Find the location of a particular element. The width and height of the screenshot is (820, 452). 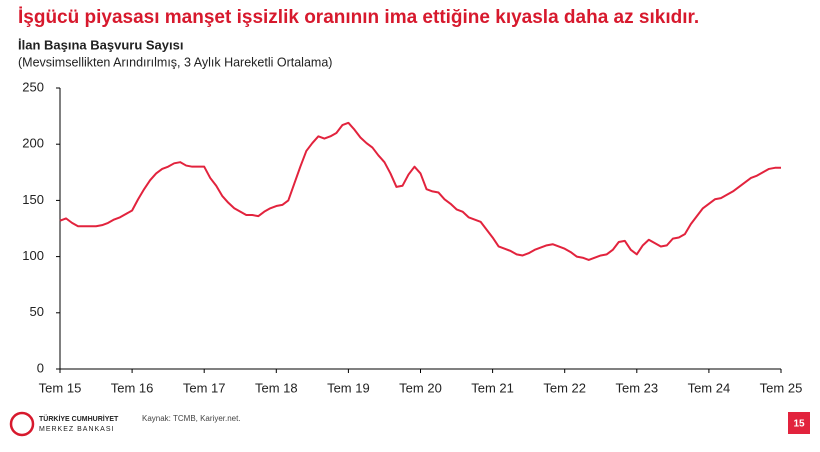

x-tick-label: Tem 23 is located at coordinates (636, 387).